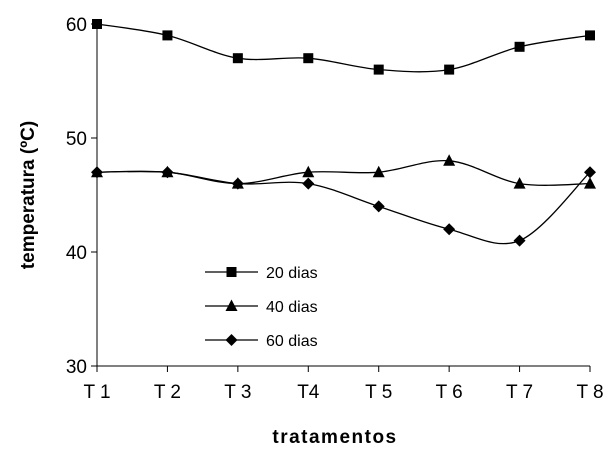 The image size is (613, 451). I want to click on y-tick-label: 40, so click(76, 253).